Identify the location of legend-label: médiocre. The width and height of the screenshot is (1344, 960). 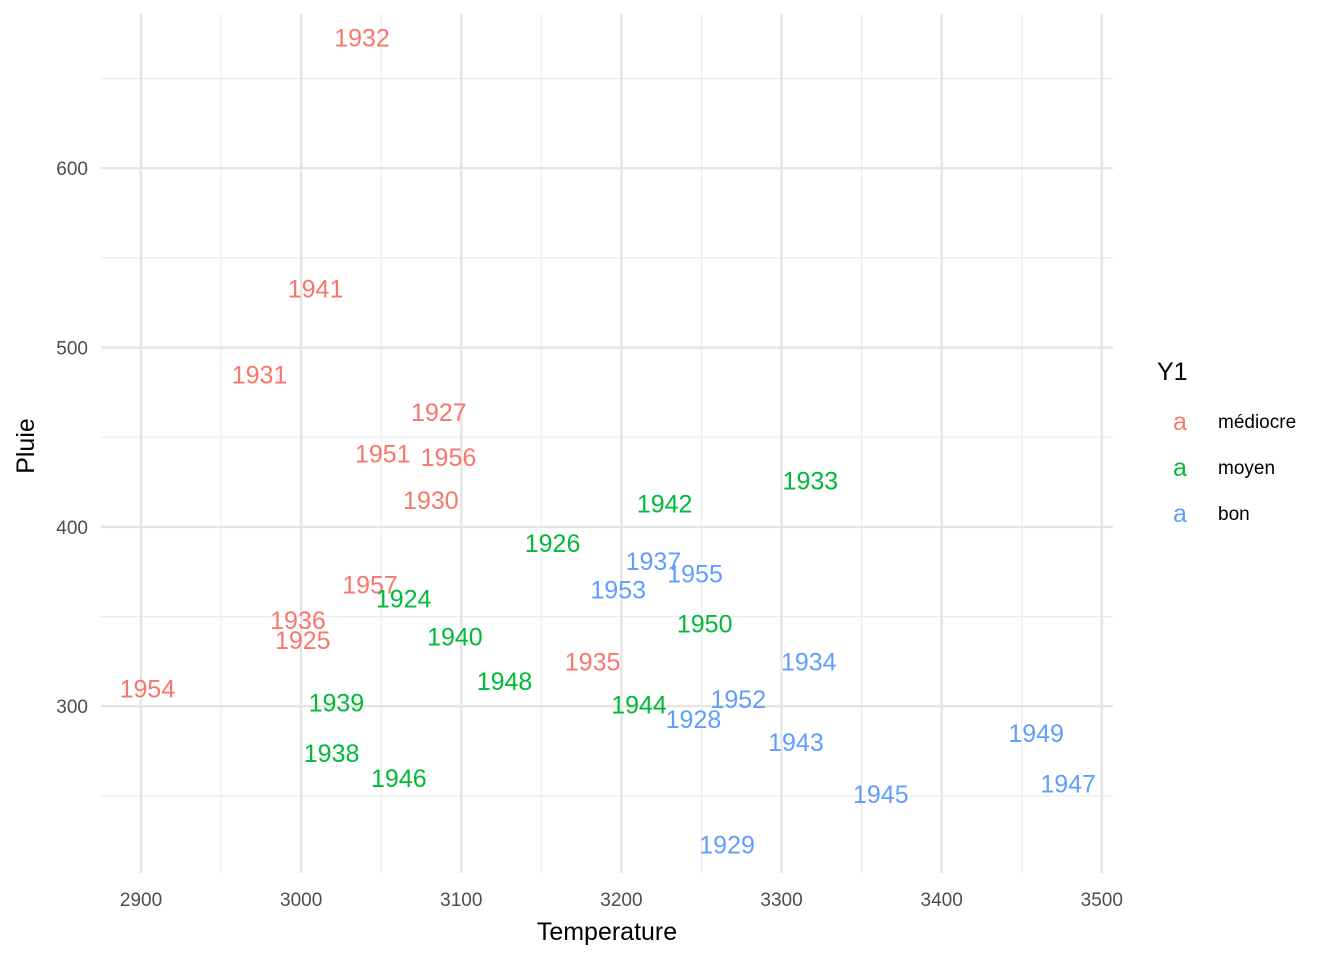
(1257, 422).